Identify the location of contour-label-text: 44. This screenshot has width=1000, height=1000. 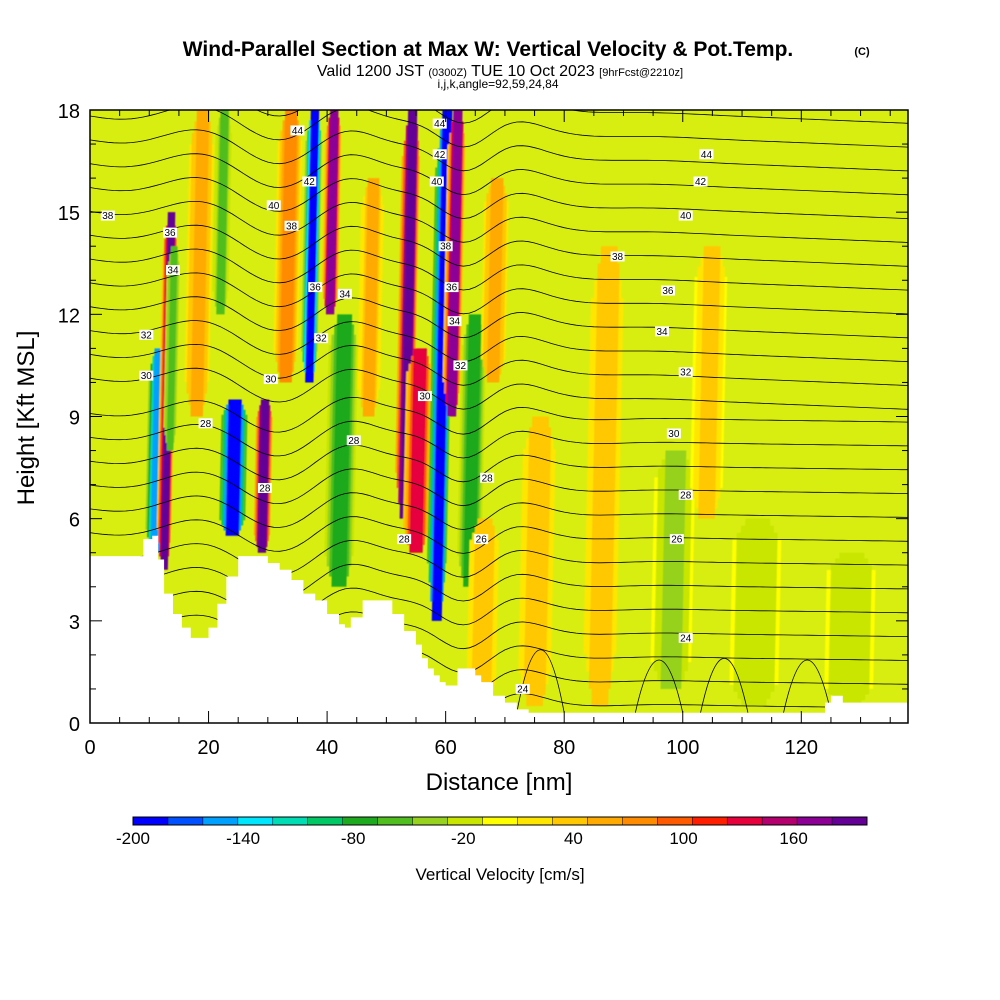
(707, 155).